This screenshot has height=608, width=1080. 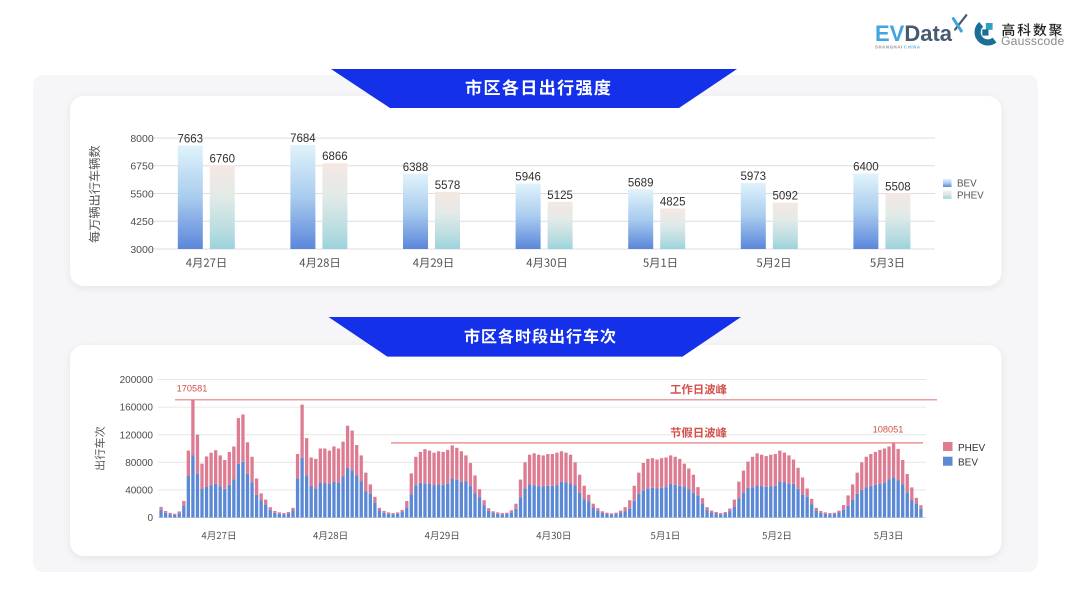 What do you see at coordinates (303, 139) in the screenshot?
I see `svg-text: 7684` at bounding box center [303, 139].